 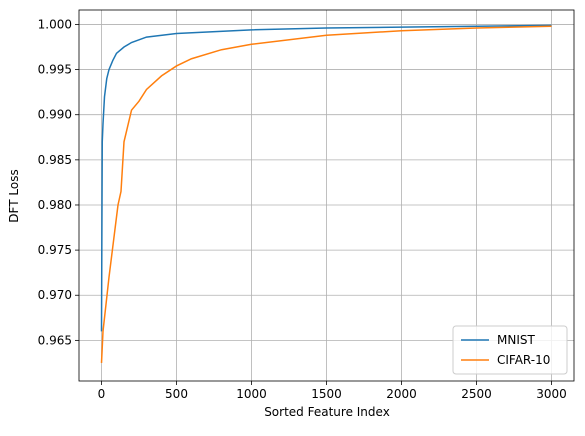 I want to click on y-tick-label: 0.980, so click(x=55, y=205).